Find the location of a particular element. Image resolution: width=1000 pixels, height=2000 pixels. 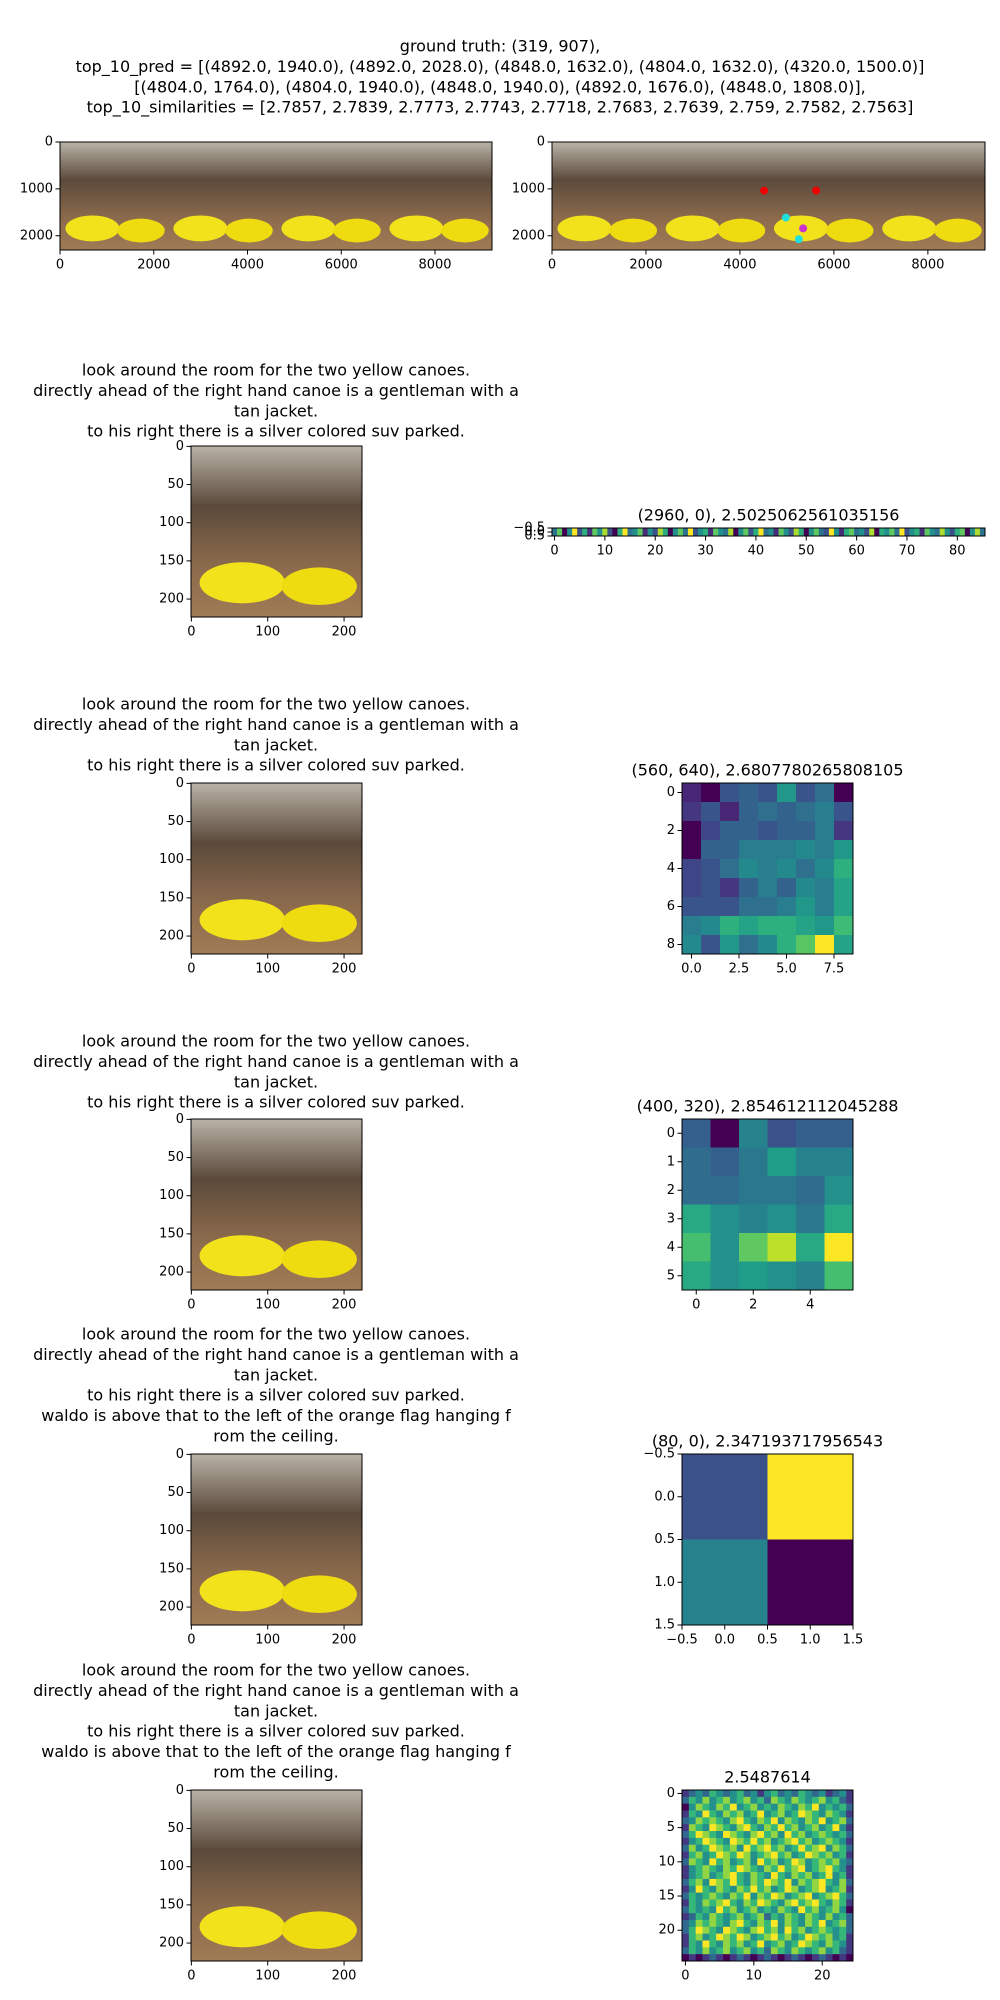

x-tick-label: 200 is located at coordinates (344, 1976).